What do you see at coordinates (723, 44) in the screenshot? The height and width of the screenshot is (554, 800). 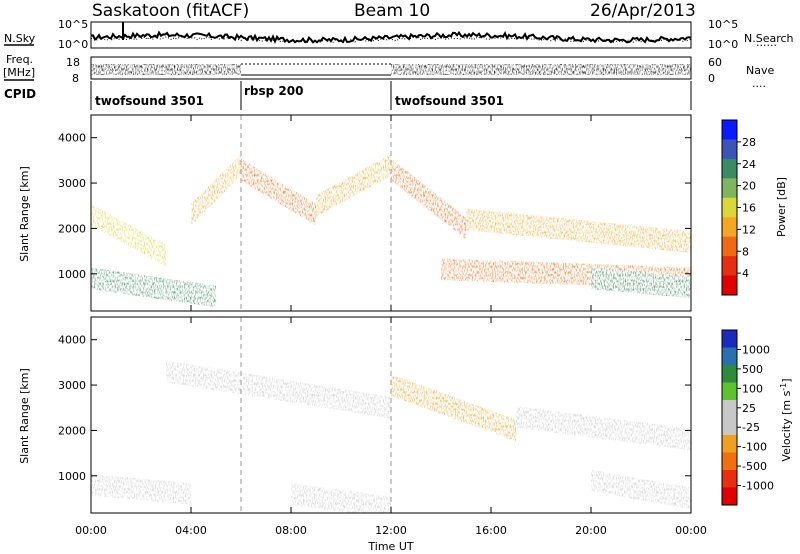 I see `noise-right-tick-bottom: 10^0` at bounding box center [723, 44].